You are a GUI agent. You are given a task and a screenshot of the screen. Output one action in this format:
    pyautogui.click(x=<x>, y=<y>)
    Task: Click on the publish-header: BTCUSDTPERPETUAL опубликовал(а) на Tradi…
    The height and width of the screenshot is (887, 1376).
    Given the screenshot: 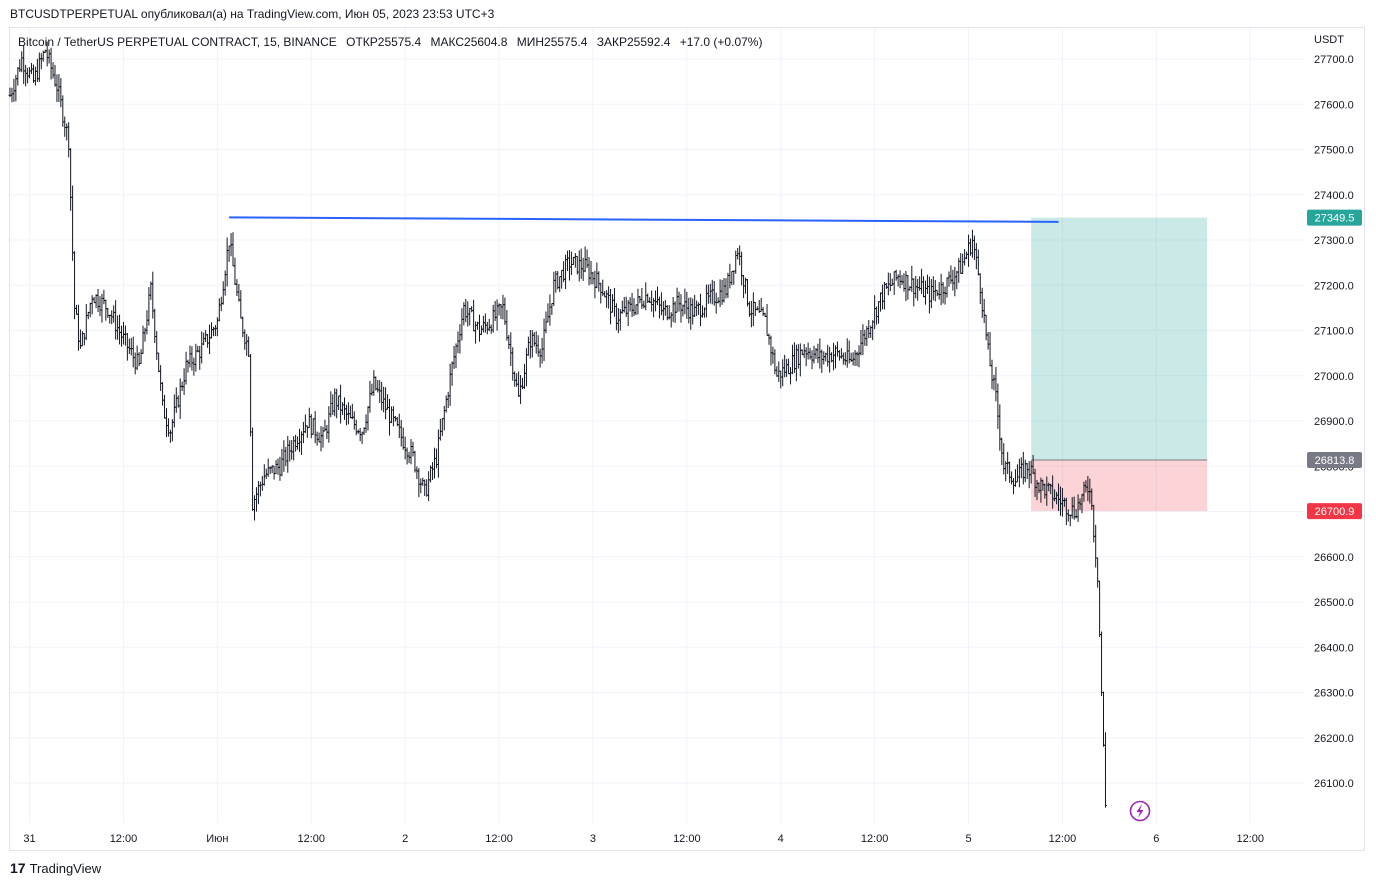 What is the action you would take?
    pyautogui.click(x=252, y=14)
    